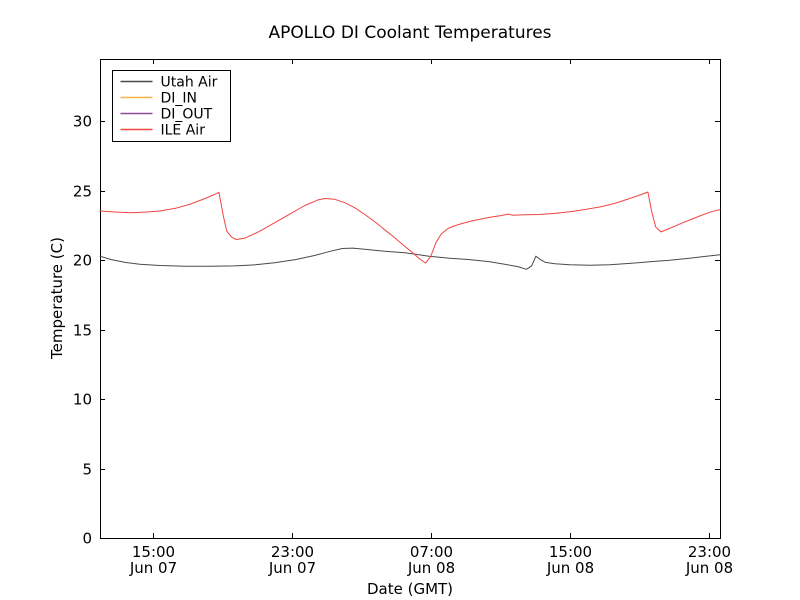 The image size is (800, 600). What do you see at coordinates (87, 470) in the screenshot?
I see `y-tick-label: 5` at bounding box center [87, 470].